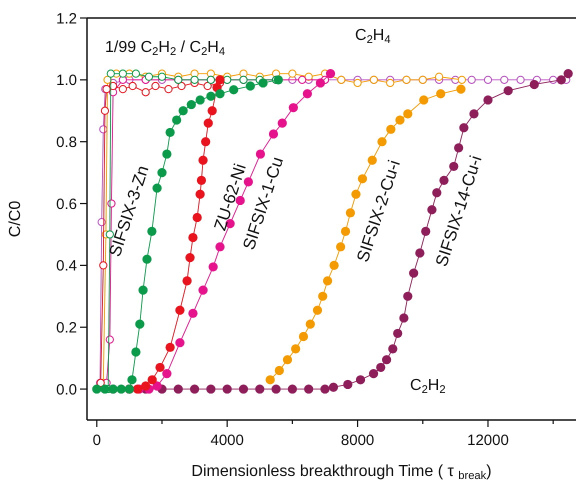 The image size is (576, 493). What do you see at coordinates (373, 36) in the screenshot?
I see `annotation: C$_{2}$H$_{4}$` at bounding box center [373, 36].